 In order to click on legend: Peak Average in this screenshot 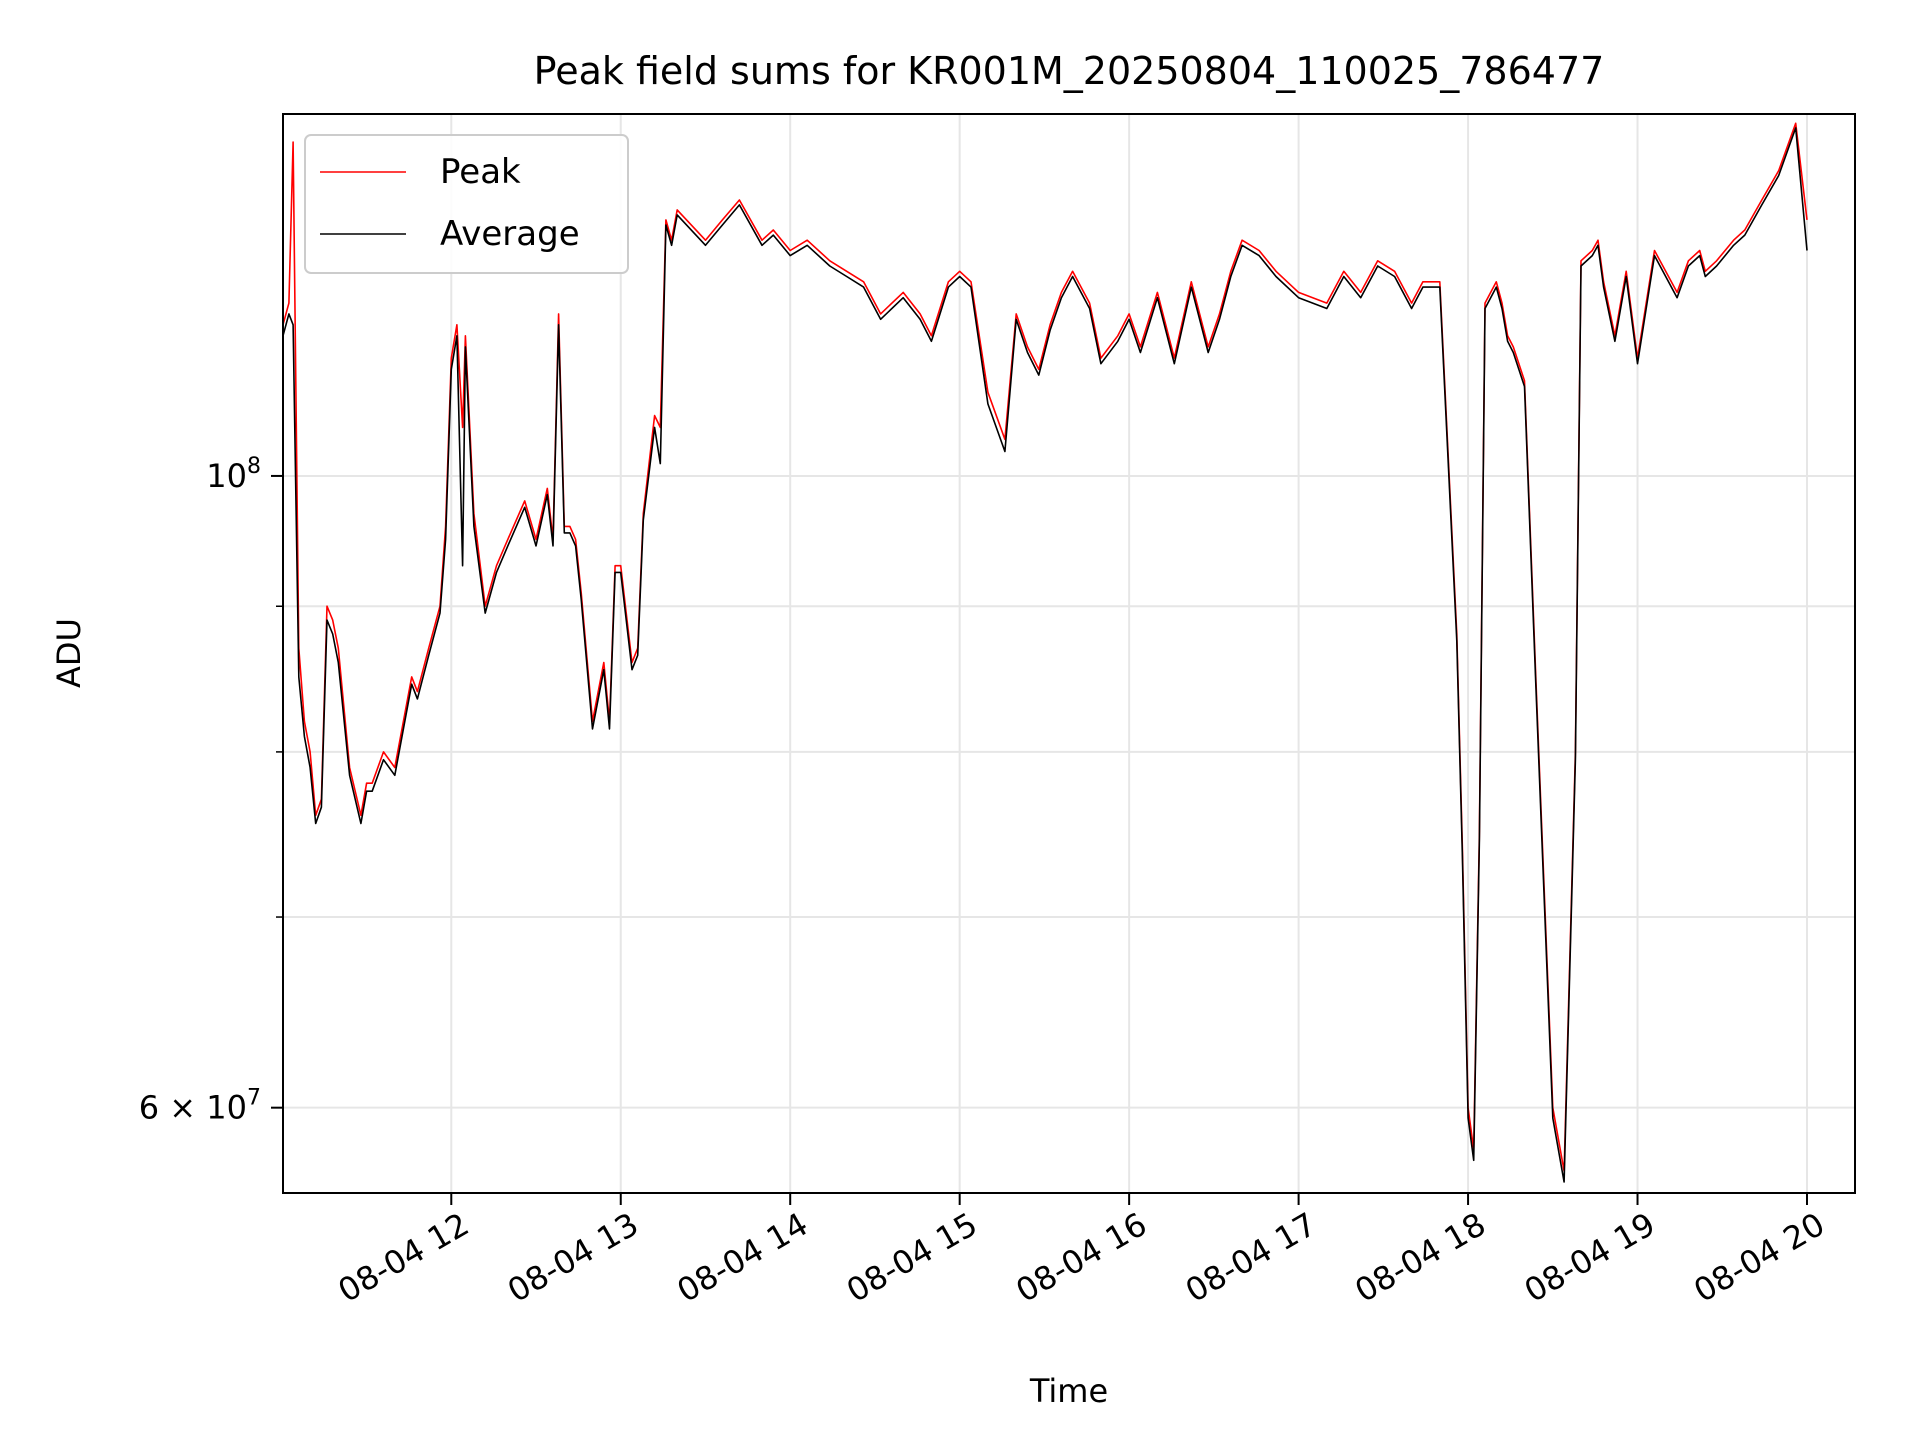, I will do `click(466, 204)`.